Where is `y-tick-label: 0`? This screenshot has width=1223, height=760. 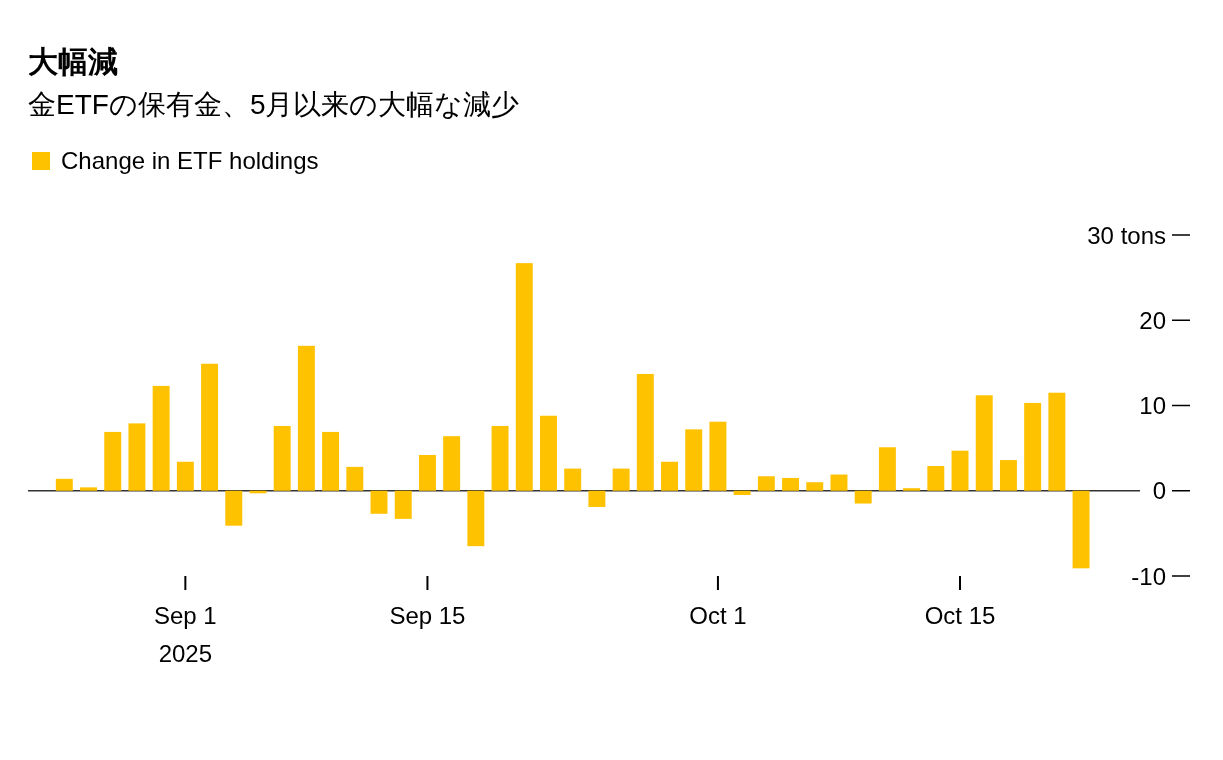
y-tick-label: 0 is located at coordinates (1159, 491).